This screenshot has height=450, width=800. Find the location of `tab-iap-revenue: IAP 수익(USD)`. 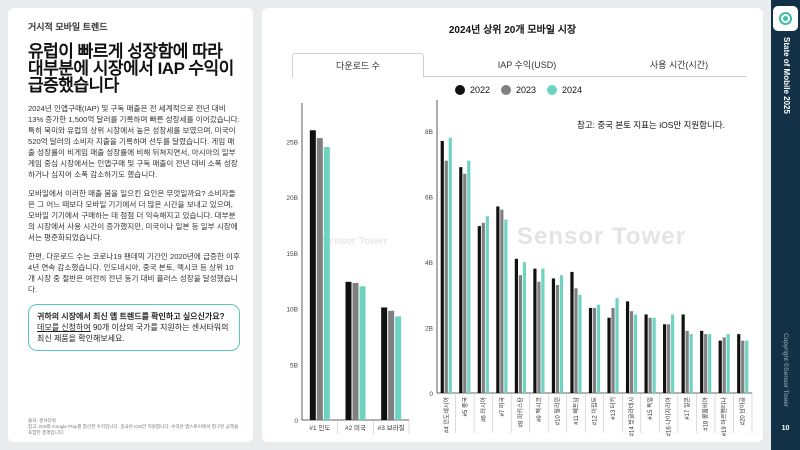

tab-iap-revenue: IAP 수익(USD) is located at coordinates (527, 65).